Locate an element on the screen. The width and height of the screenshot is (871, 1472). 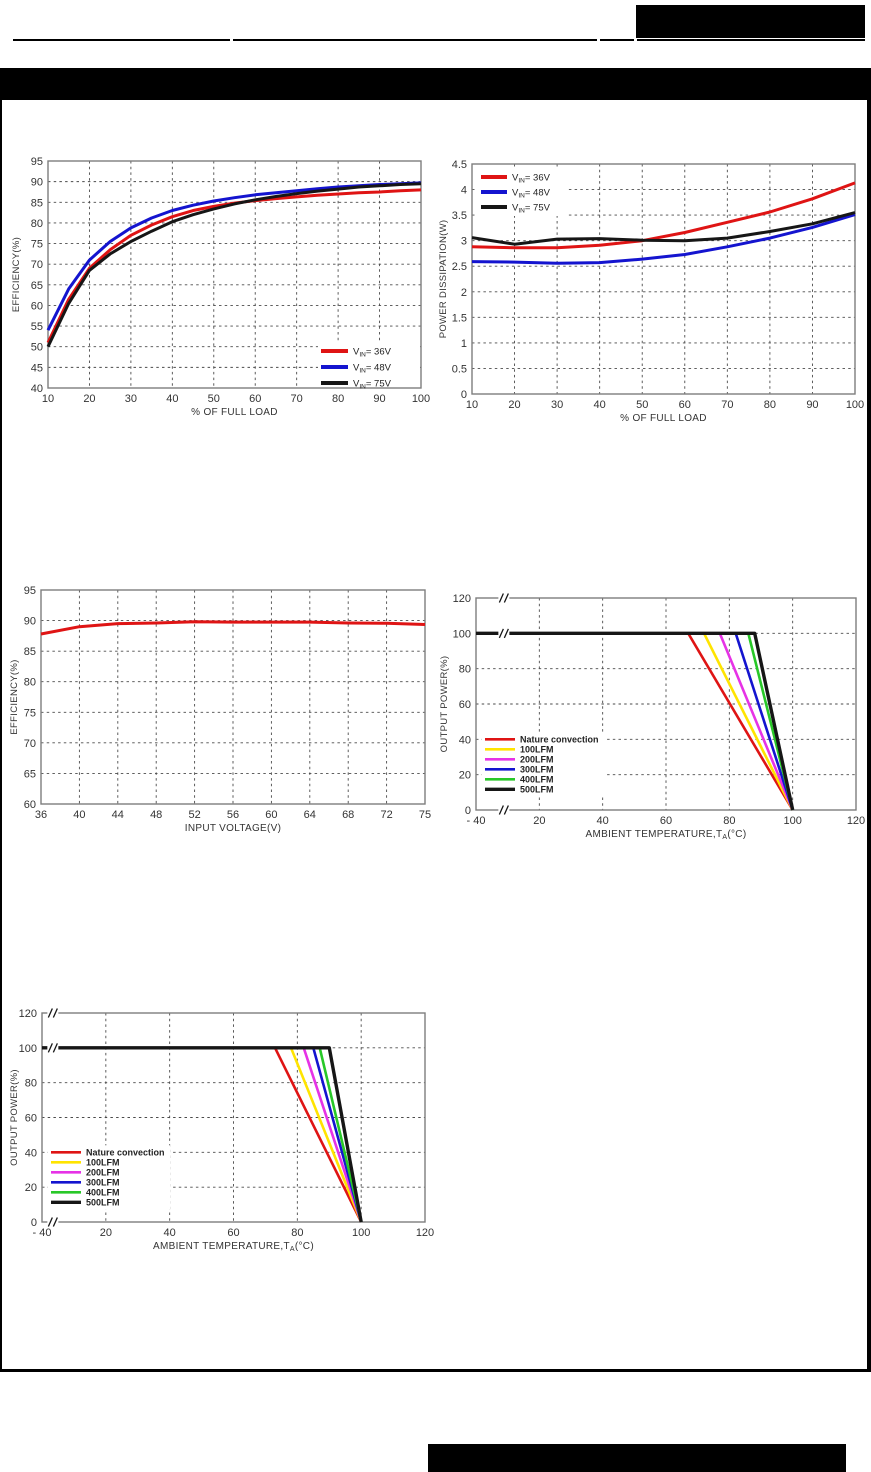
svg-text: 90 is located at coordinates (37, 183).